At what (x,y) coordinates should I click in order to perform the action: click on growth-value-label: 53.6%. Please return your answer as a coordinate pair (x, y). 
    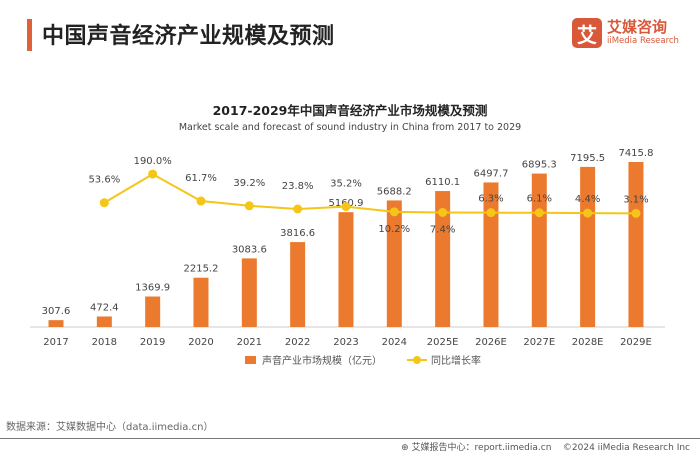
    Looking at the image, I should click on (104, 180).